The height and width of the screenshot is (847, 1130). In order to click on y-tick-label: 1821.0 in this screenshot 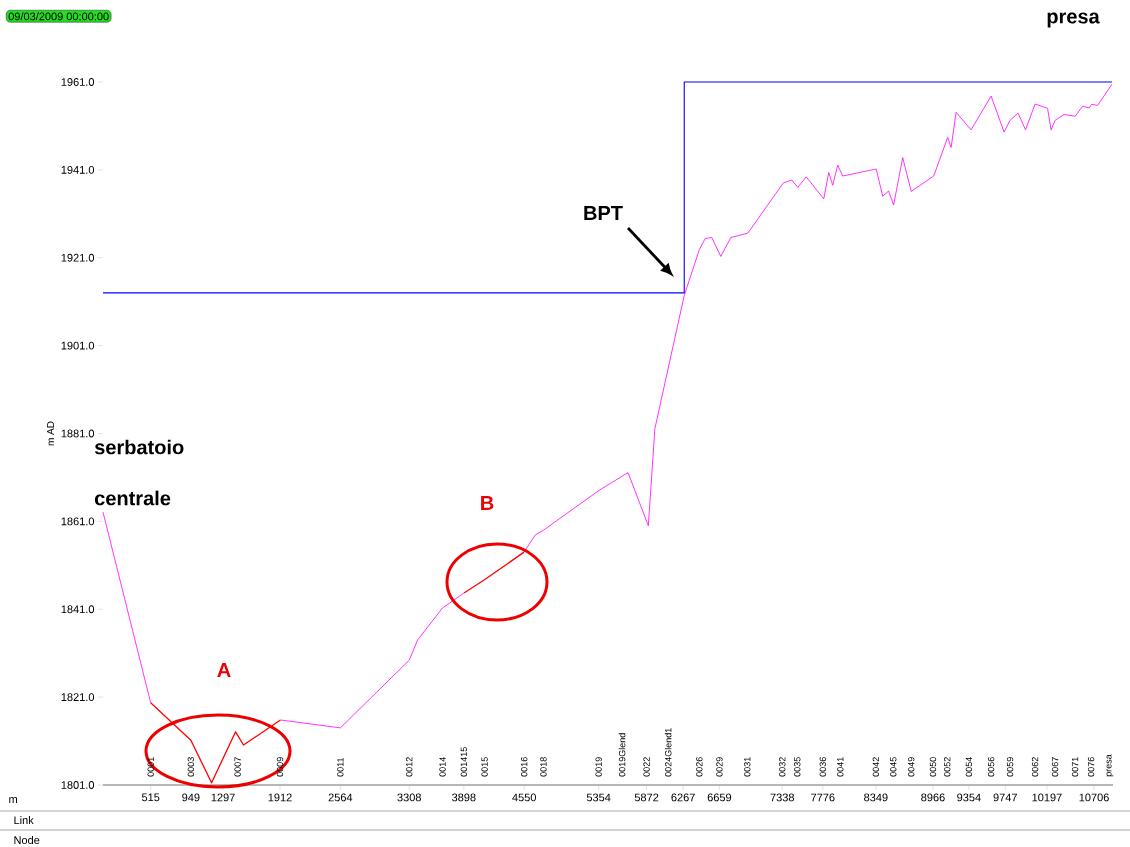, I will do `click(78, 697)`.